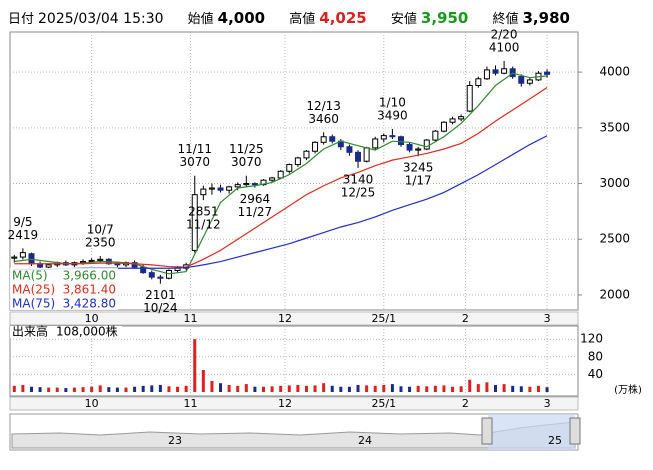 This screenshot has height=470, width=653. Describe the element at coordinates (358, 179) in the screenshot. I see `annotation-price: 3140` at that location.